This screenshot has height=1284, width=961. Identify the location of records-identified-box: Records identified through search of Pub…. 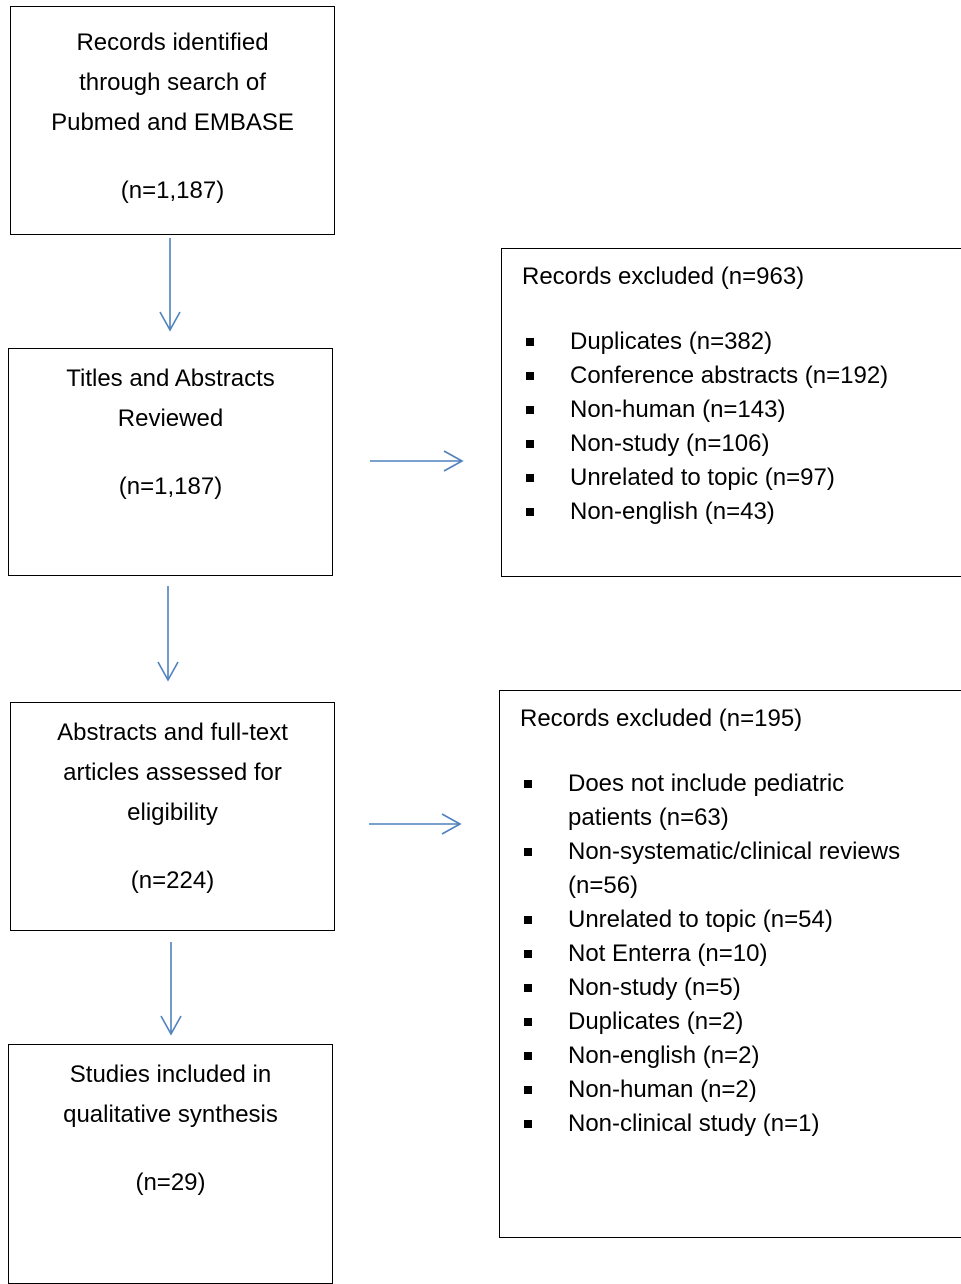
(172, 120).